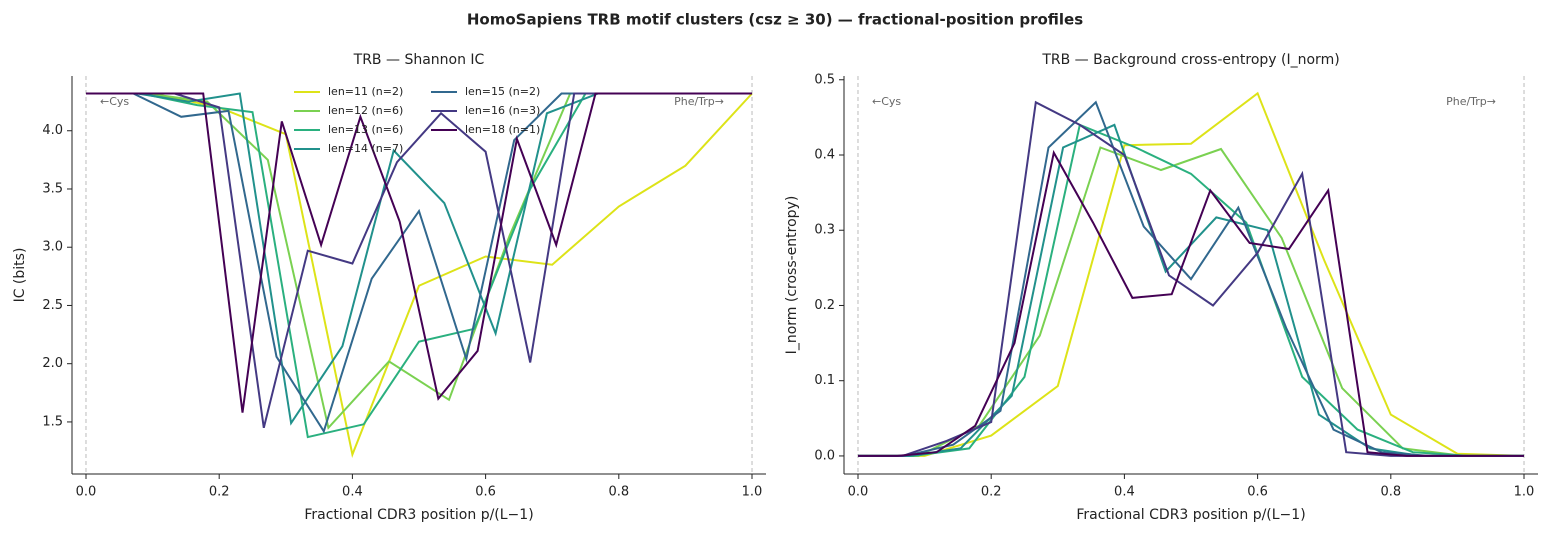 The width and height of the screenshot is (1550, 537). What do you see at coordinates (365, 129) in the screenshot?
I see `legend-label: len=13 (n=6)` at bounding box center [365, 129].